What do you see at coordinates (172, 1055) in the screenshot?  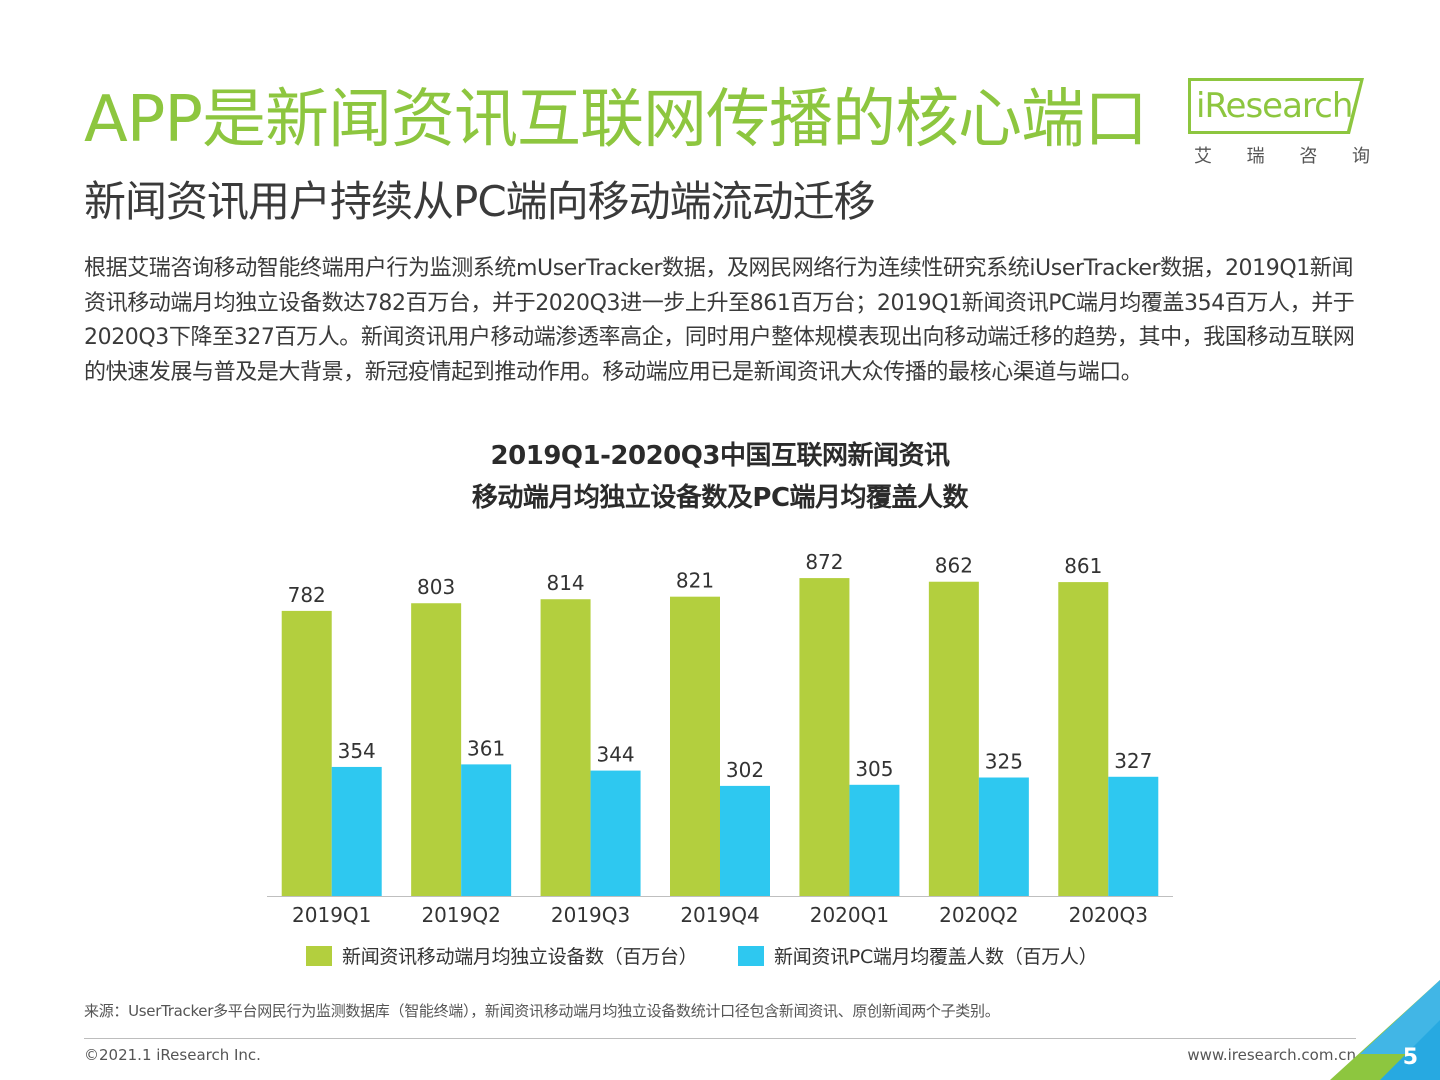 I see `copyright: ©2021.1 iResearch Inc.` at bounding box center [172, 1055].